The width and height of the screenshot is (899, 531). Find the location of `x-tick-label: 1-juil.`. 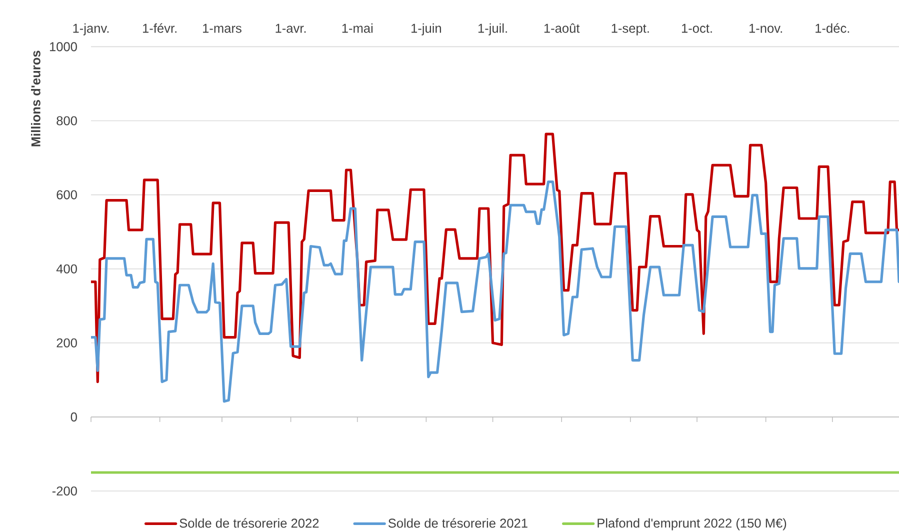

x-tick-label: 1-juil. is located at coordinates (492, 29).